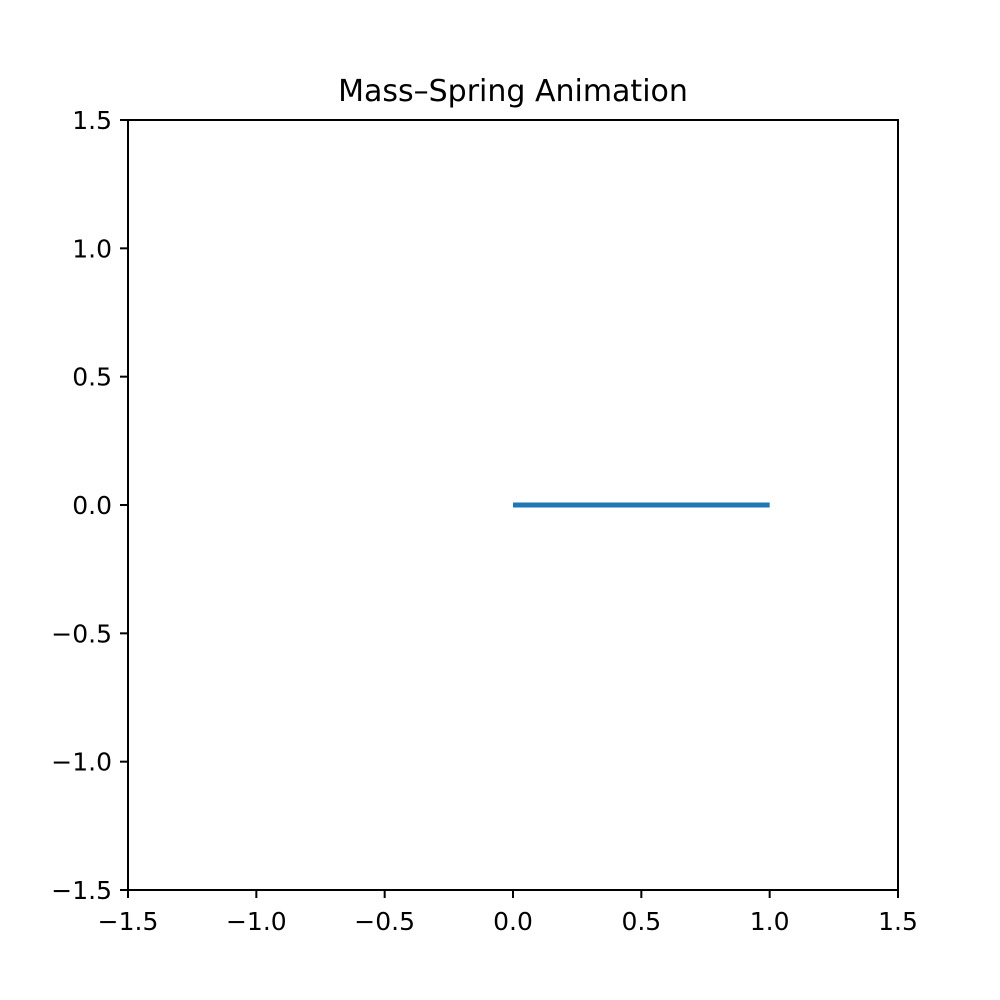 The height and width of the screenshot is (1000, 1000). I want to click on x-tick-label: 0.0, so click(513, 921).